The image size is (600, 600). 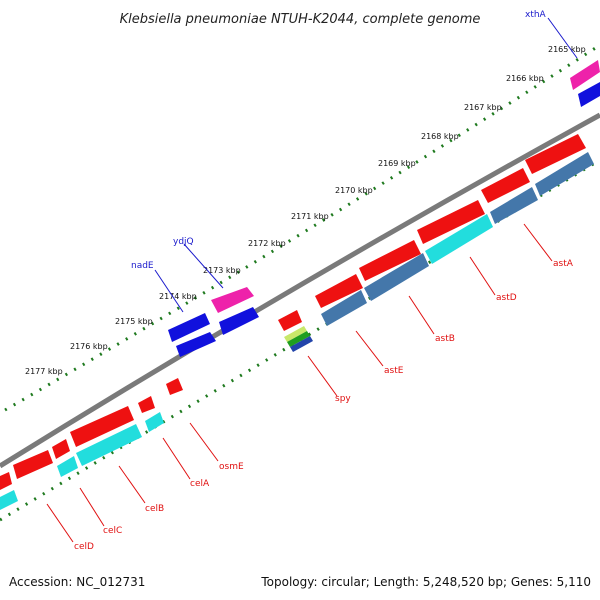 What do you see at coordinates (525, 78) in the screenshot?
I see `kbp-label: 2166 kbp` at bounding box center [525, 78].